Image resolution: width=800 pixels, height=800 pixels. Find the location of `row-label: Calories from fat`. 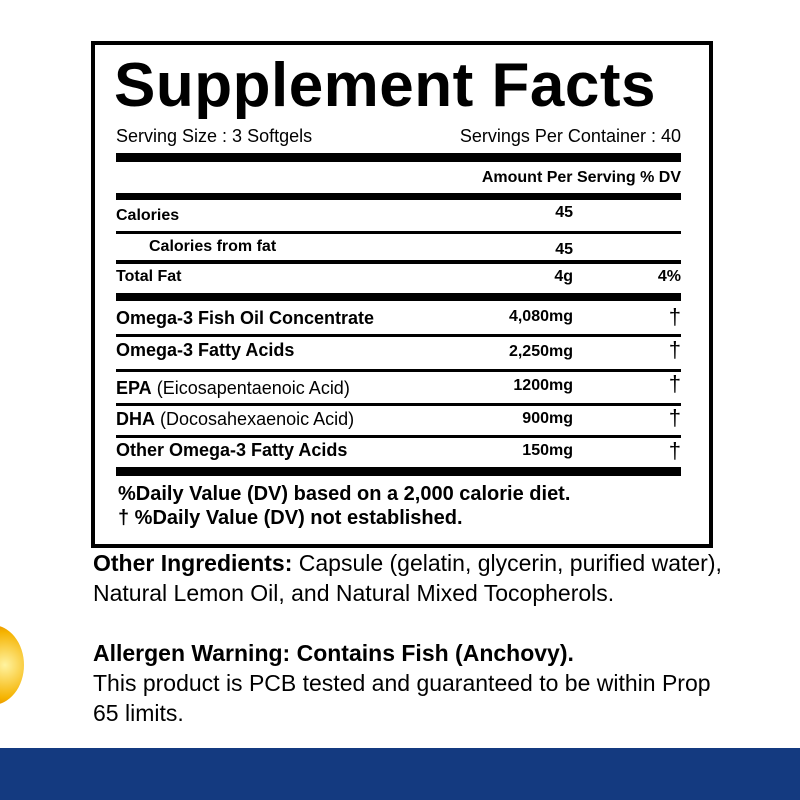

row-label: Calories from fat is located at coordinates (213, 246).